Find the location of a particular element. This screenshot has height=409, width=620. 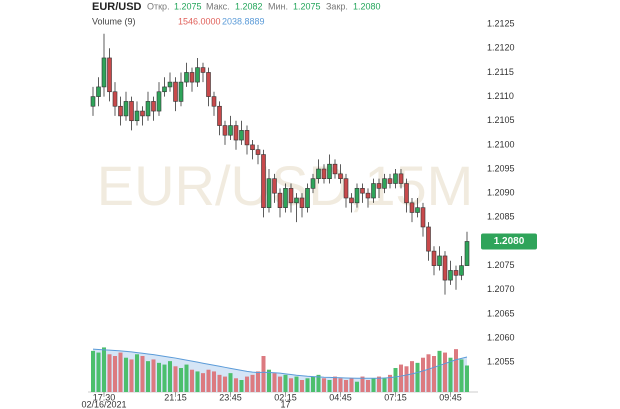

x-tick-label: 23:45 is located at coordinates (230, 397).